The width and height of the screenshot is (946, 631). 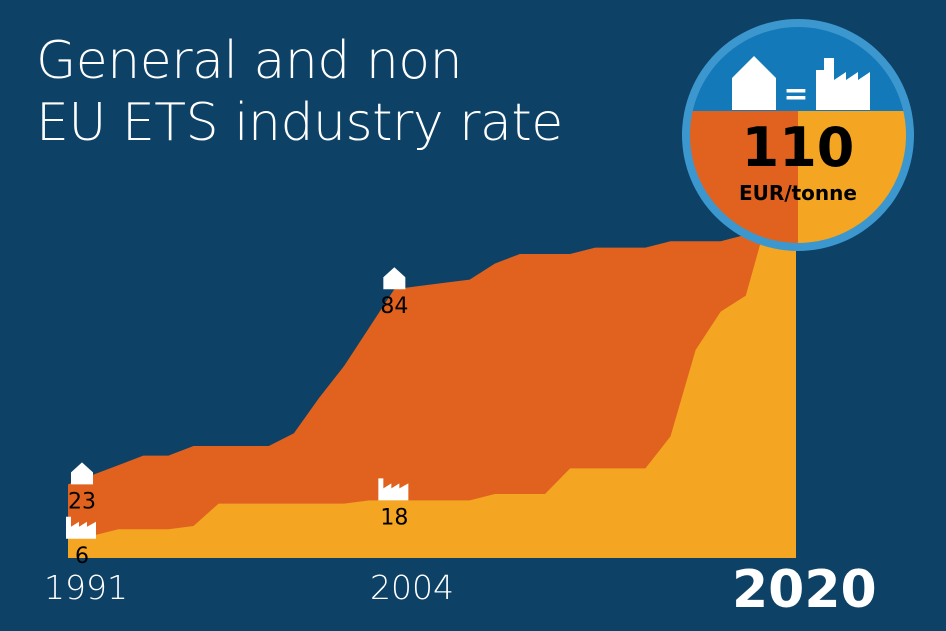 What do you see at coordinates (82, 556) in the screenshot?
I see `annotation-label: 6` at bounding box center [82, 556].